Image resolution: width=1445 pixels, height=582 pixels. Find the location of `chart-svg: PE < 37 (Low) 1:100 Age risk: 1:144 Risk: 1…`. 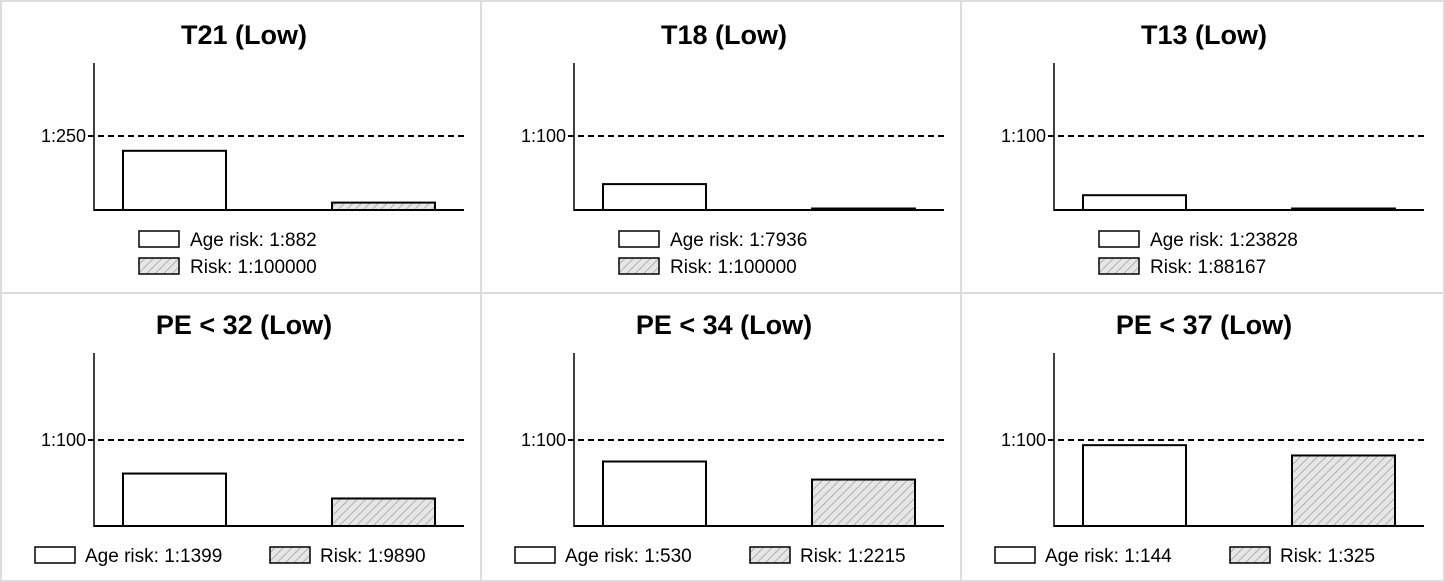

chart-svg: PE < 37 (Low) 1:100 Age risk: 1:144 Risk: 1… is located at coordinates (1209, 438).